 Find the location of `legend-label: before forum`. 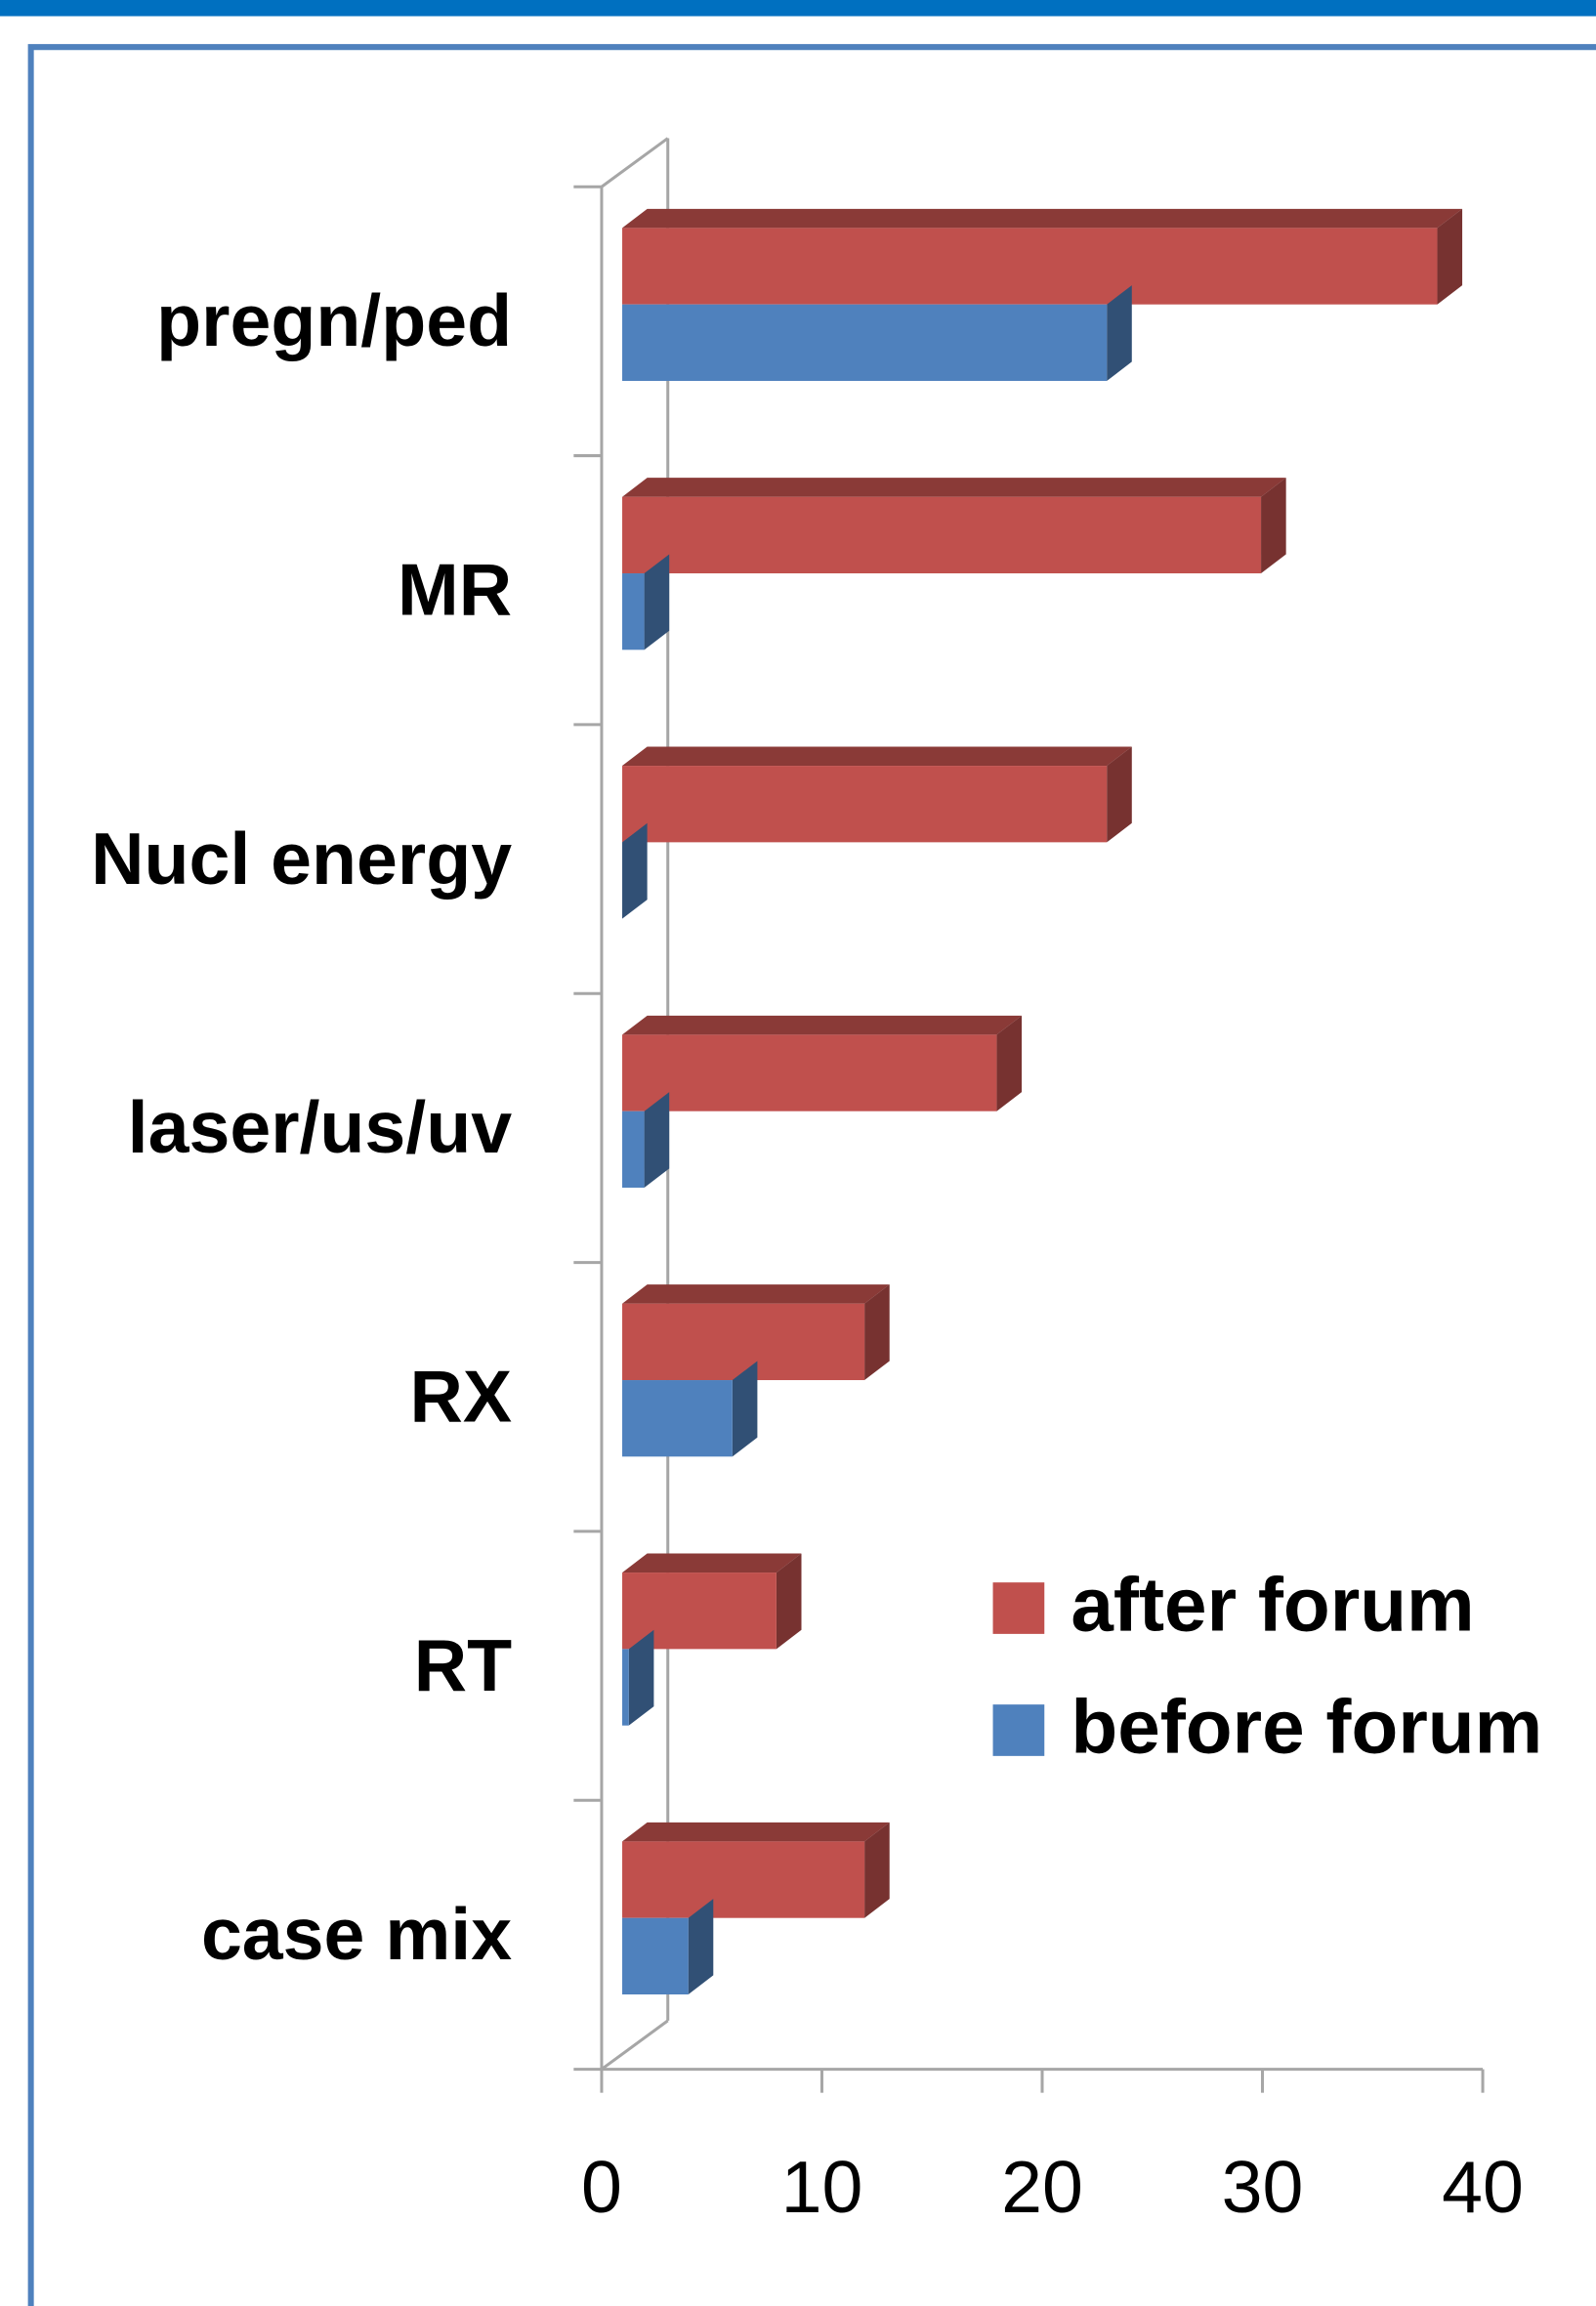

legend-label: before forum is located at coordinates (1306, 1726).